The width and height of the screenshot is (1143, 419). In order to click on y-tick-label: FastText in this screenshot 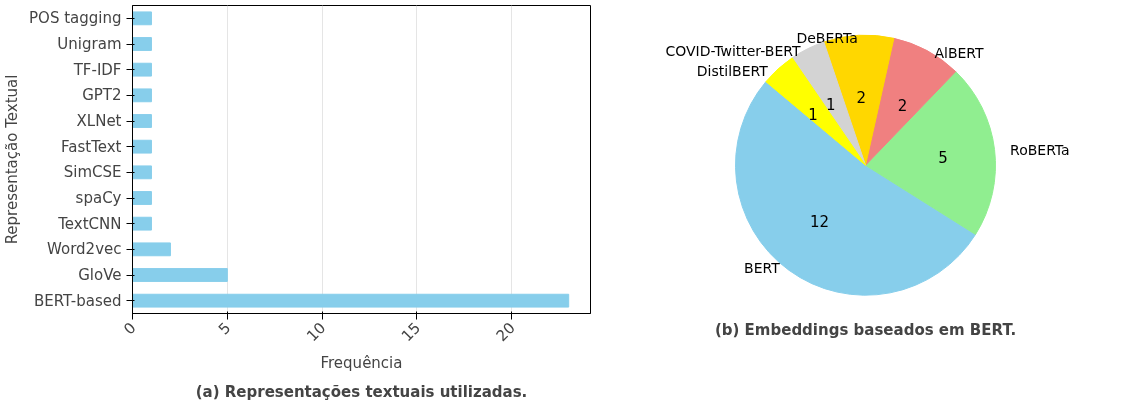, I will do `click(91, 146)`.